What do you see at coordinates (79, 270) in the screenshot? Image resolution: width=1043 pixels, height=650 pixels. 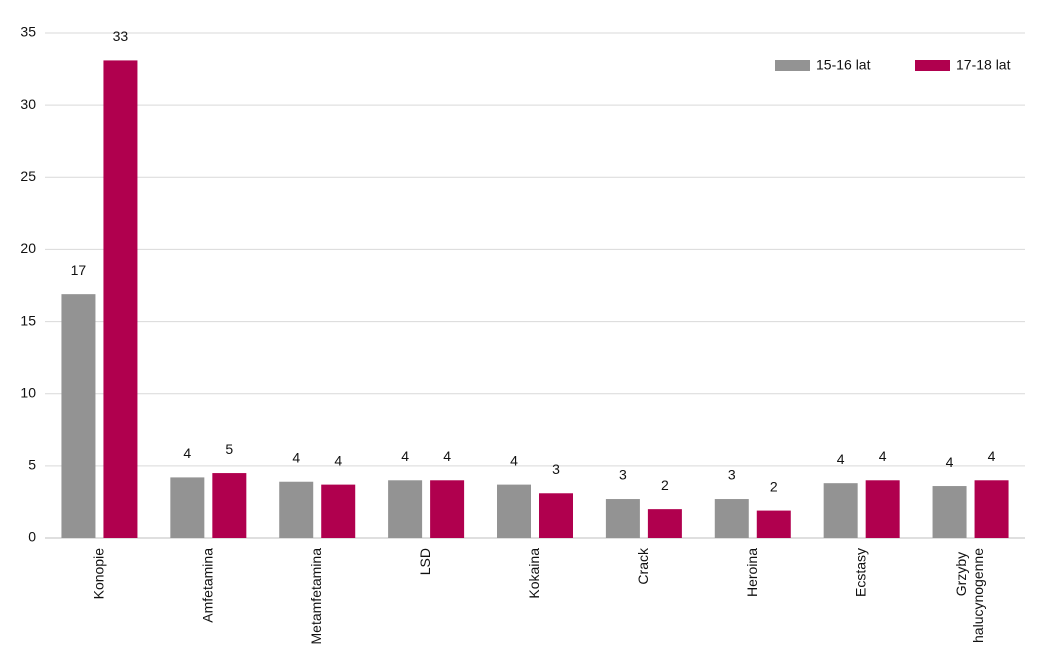 I see `value-label: 17` at bounding box center [79, 270].